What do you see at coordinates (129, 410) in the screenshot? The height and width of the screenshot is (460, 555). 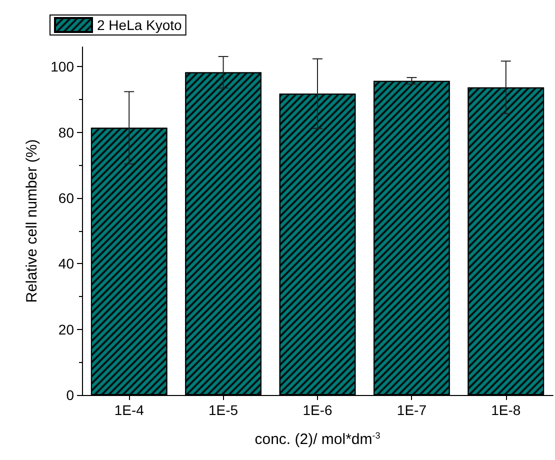 I see `x-tick-label: 1E-4` at bounding box center [129, 410].